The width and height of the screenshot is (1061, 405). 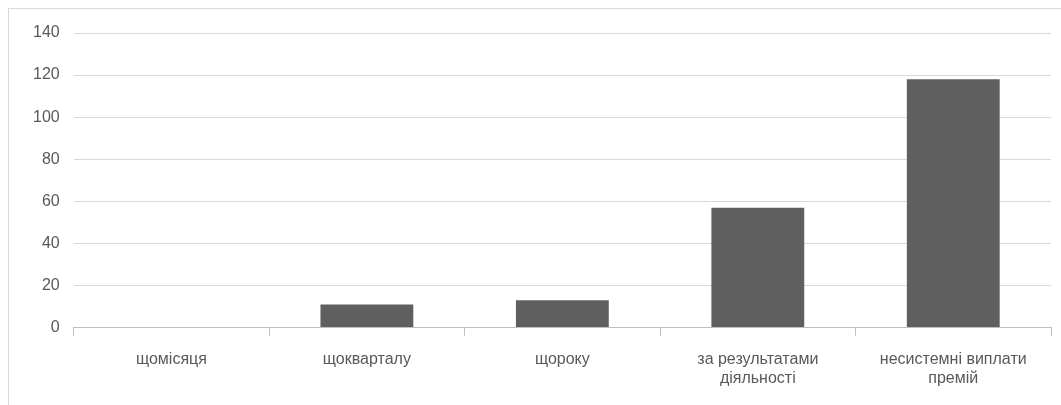 I want to click on y-tick-label: 120, so click(x=46, y=74).